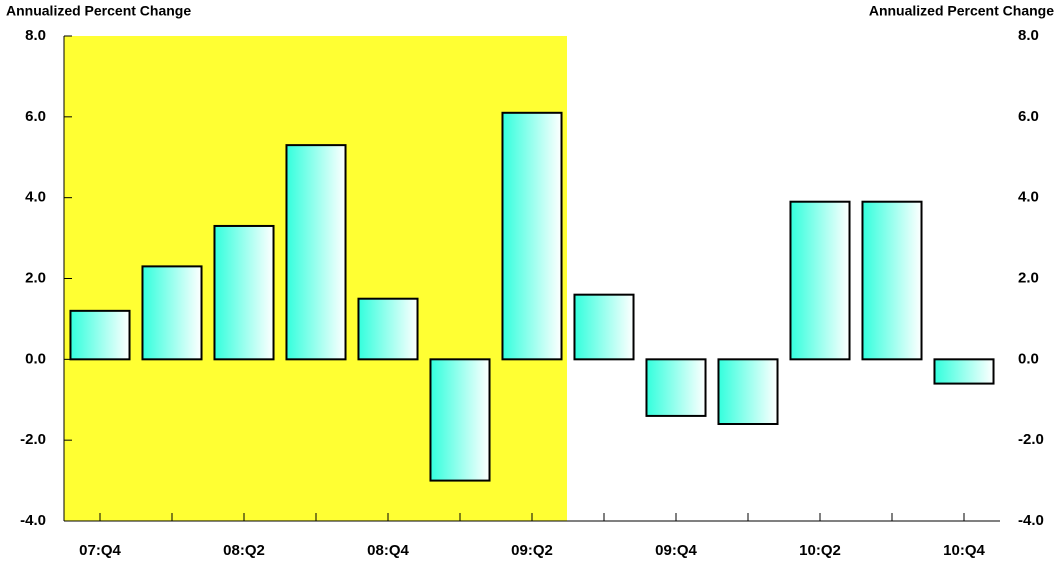 The width and height of the screenshot is (1060, 566). I want to click on x-tick-label: 09:Q2, so click(532, 550).